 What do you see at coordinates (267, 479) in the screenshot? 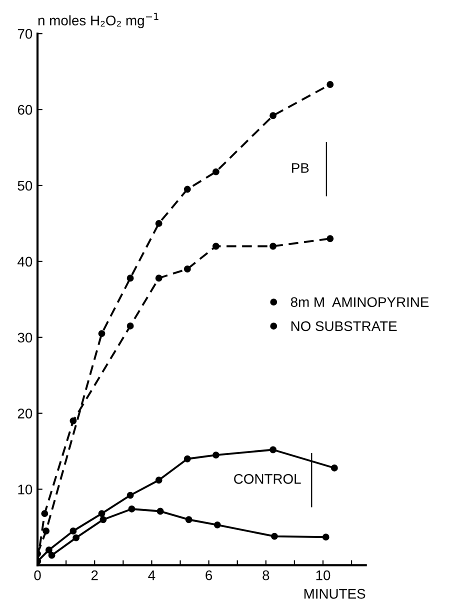
I see `annotation: CONTROL` at bounding box center [267, 479].